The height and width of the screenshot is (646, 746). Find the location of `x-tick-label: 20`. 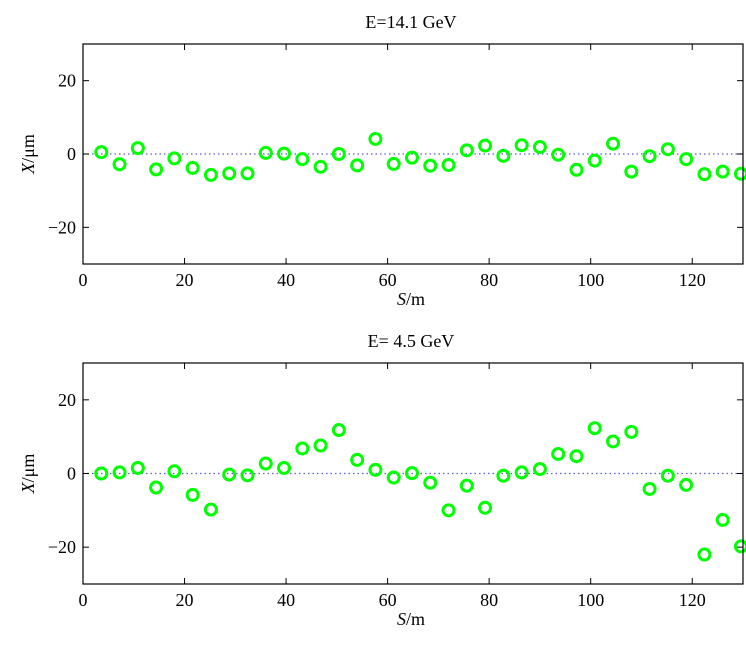

x-tick-label: 20 is located at coordinates (185, 280).